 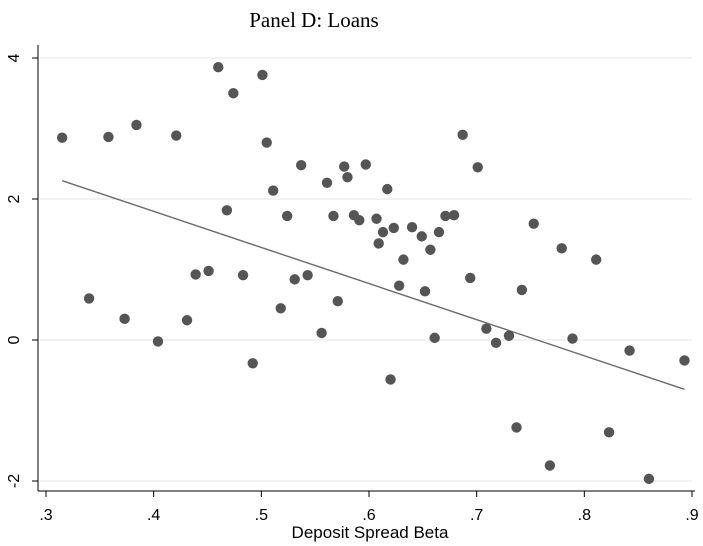 What do you see at coordinates (584, 515) in the screenshot?
I see `x-tick-label: .8` at bounding box center [584, 515].